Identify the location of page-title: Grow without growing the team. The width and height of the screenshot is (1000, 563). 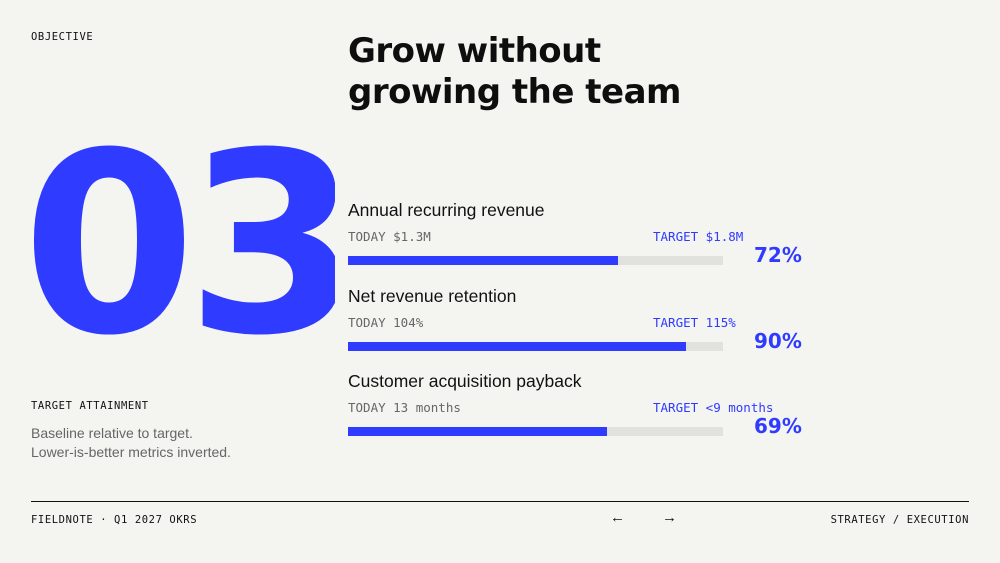
(514, 72).